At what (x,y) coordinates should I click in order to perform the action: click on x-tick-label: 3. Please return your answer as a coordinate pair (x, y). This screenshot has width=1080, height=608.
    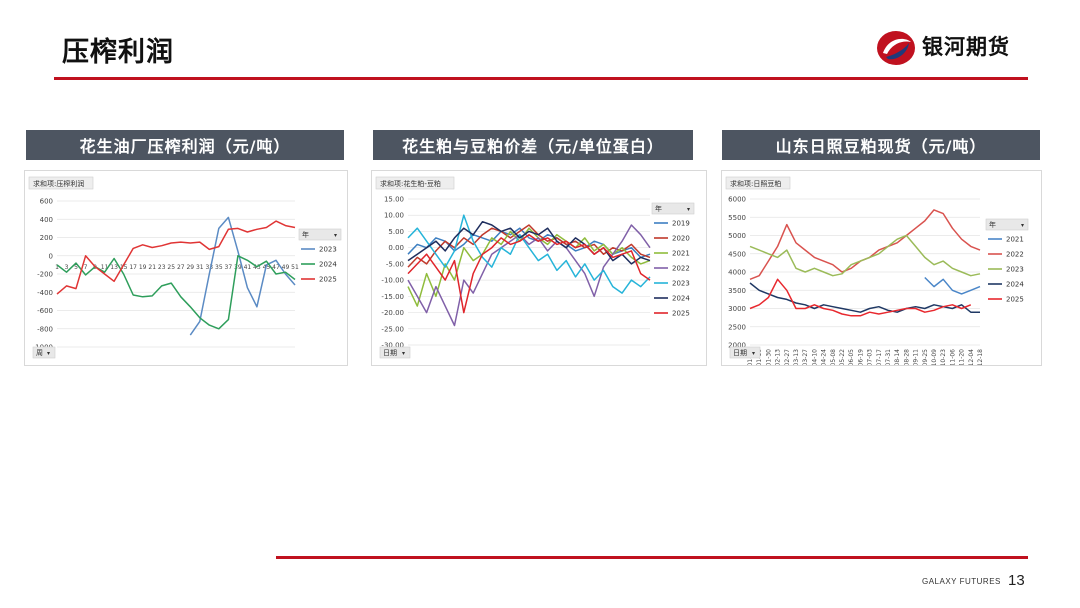
    Looking at the image, I should click on (67, 267).